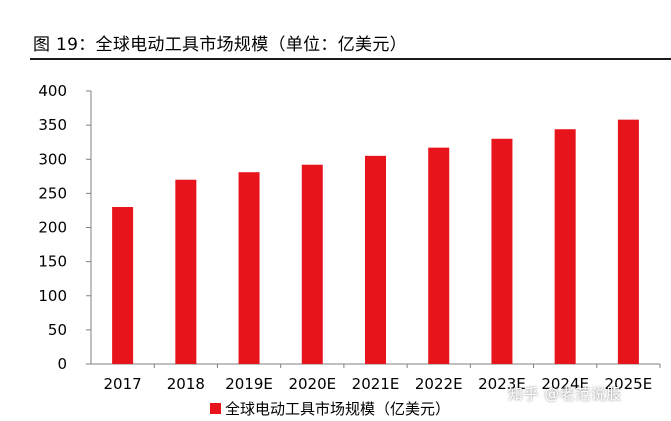 The width and height of the screenshot is (671, 421). Describe the element at coordinates (439, 255) in the screenshot. I see `bar-2022E` at that location.